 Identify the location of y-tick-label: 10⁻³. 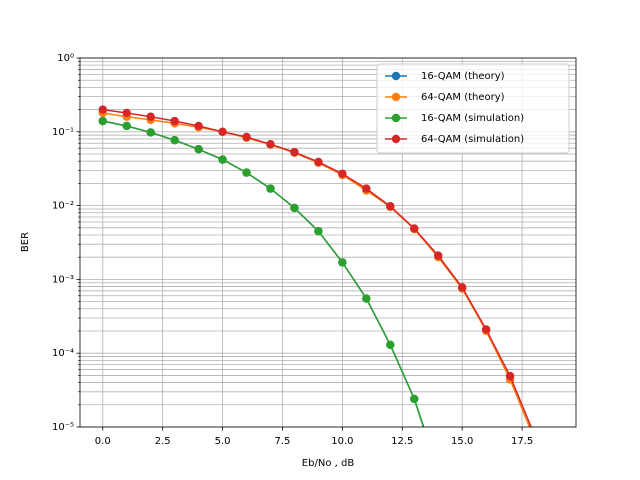
(63, 279).